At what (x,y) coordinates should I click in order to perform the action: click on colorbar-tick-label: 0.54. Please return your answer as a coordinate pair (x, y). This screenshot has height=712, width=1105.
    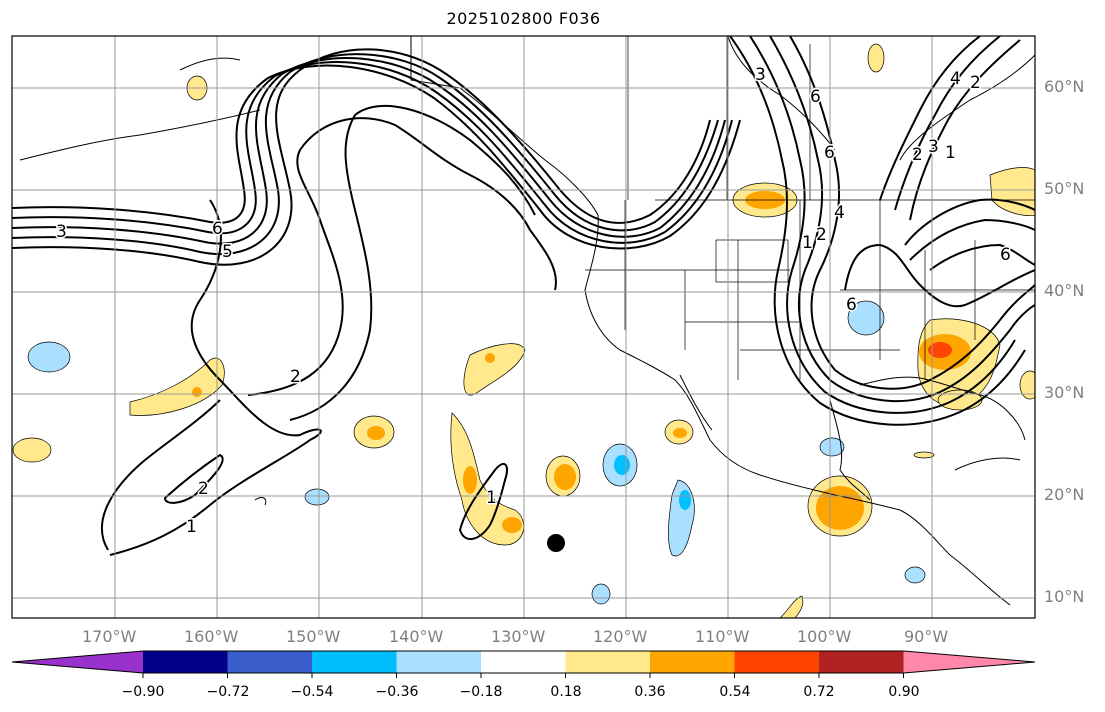
    Looking at the image, I should click on (735, 692).